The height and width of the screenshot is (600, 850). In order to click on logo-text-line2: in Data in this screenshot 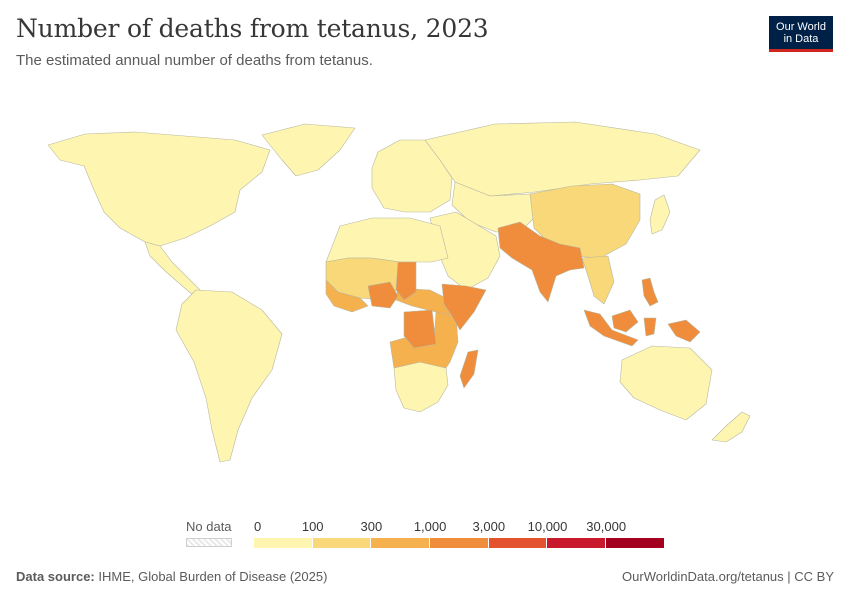, I will do `click(801, 38)`.